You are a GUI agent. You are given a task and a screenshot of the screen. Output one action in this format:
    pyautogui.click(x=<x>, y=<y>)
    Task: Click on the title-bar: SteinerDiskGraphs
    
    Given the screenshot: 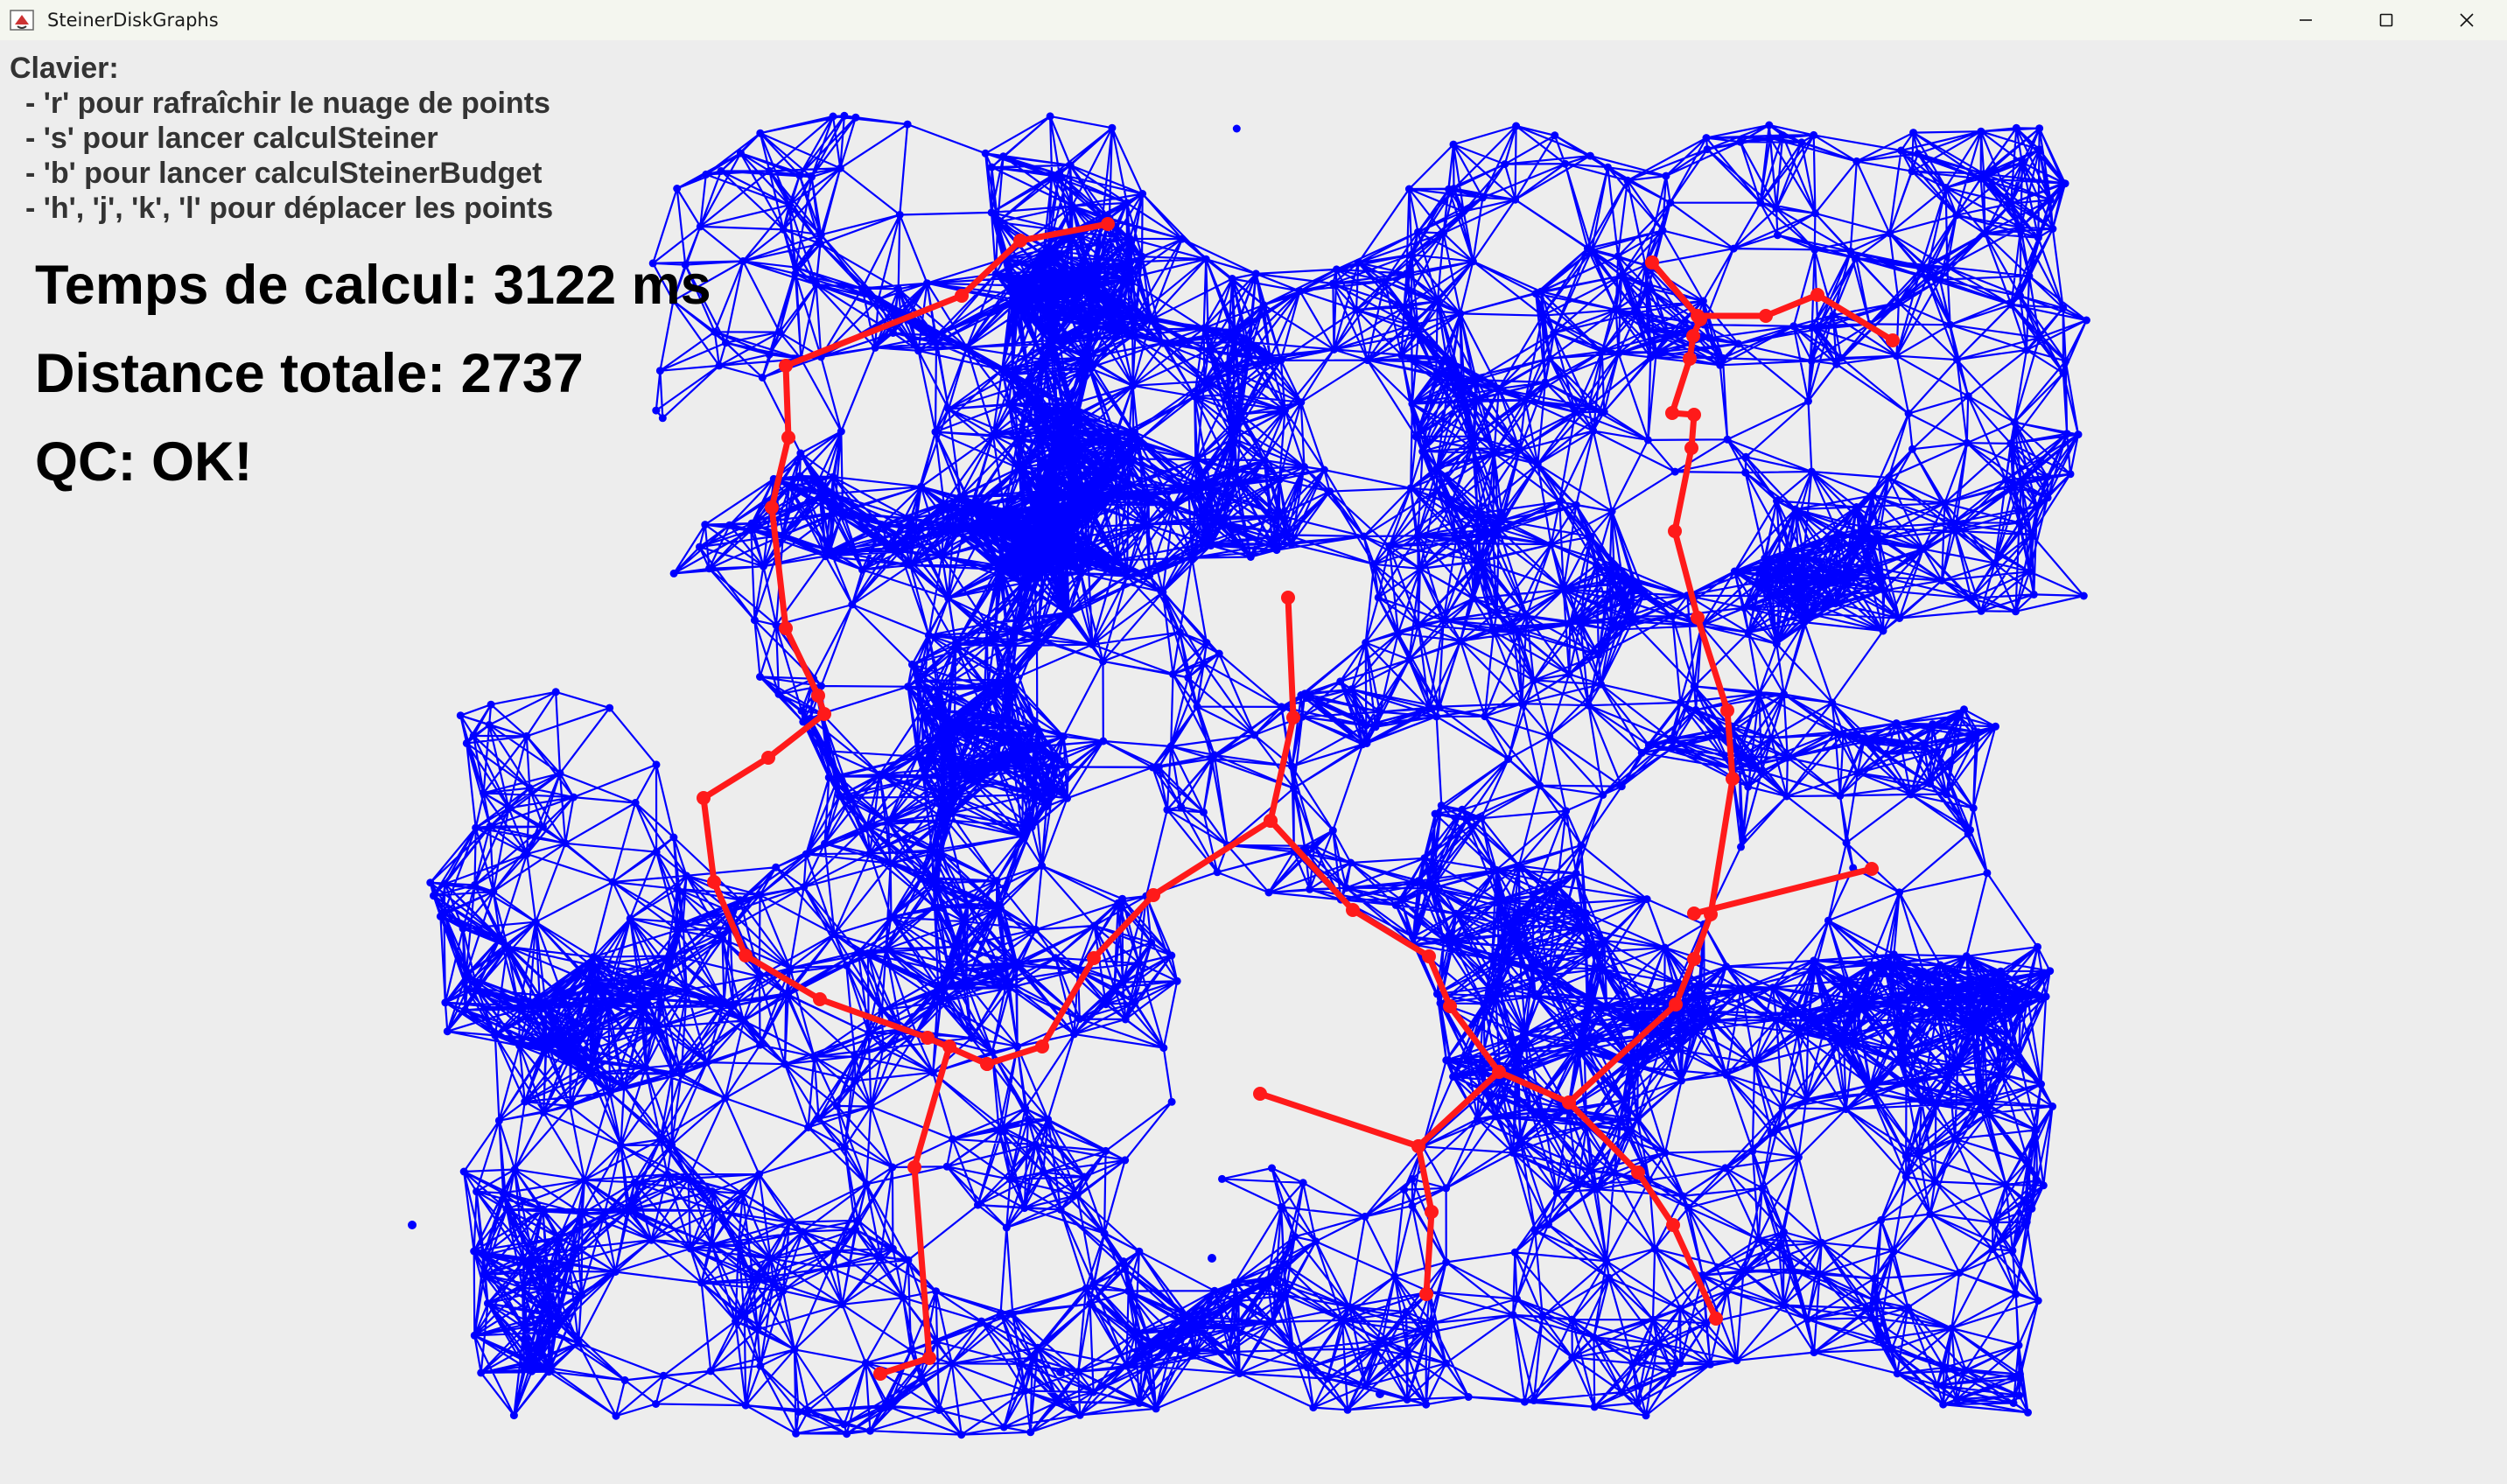 What is the action you would take?
    pyautogui.click(x=1253, y=20)
    